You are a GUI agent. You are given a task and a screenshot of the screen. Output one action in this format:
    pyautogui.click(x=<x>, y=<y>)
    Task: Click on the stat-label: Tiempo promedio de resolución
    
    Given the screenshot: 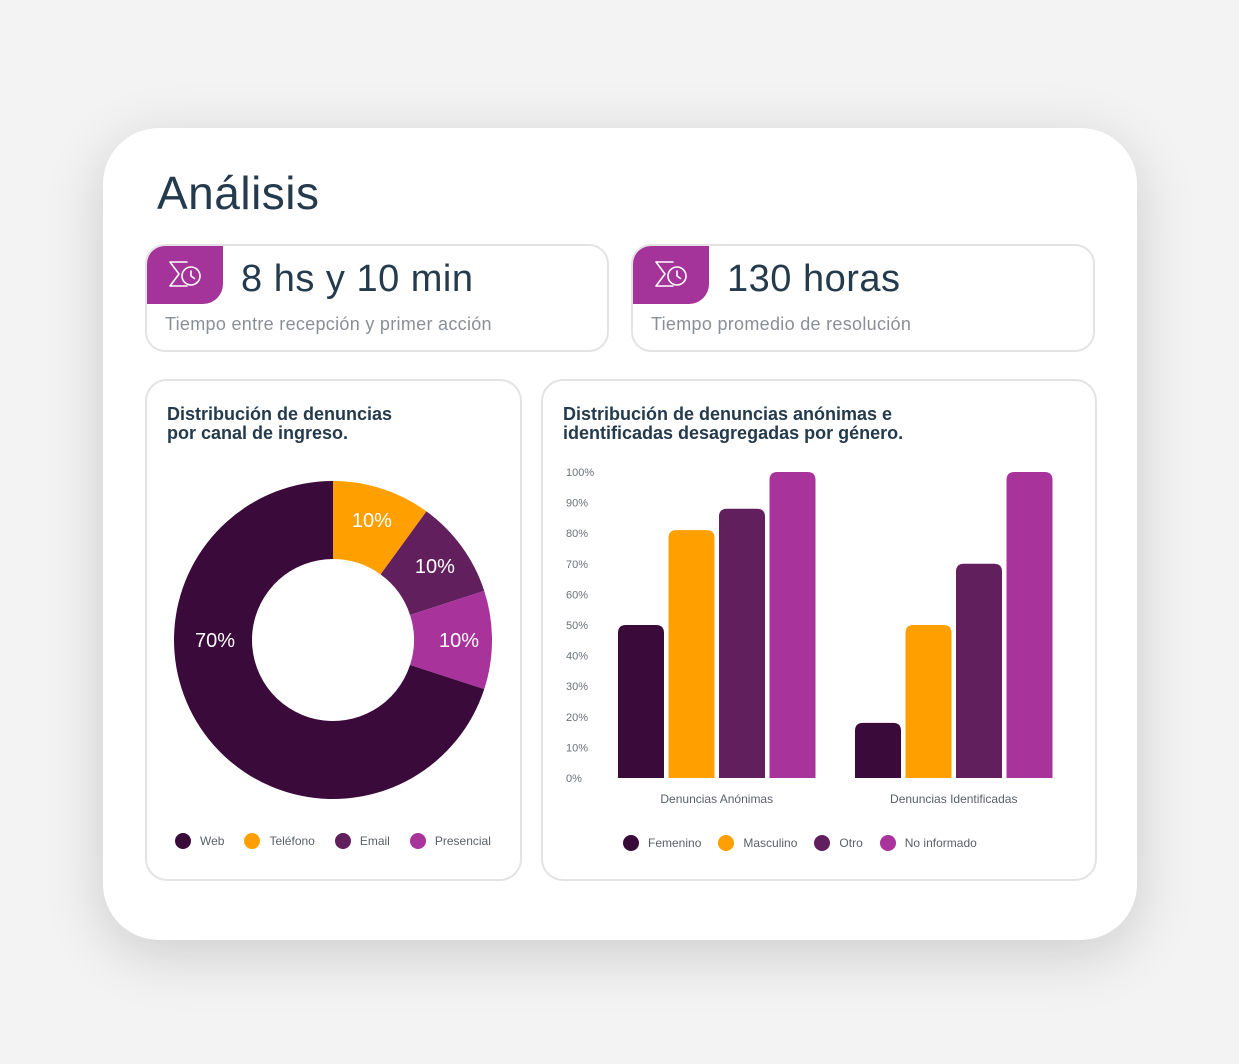 What is the action you would take?
    pyautogui.click(x=781, y=324)
    